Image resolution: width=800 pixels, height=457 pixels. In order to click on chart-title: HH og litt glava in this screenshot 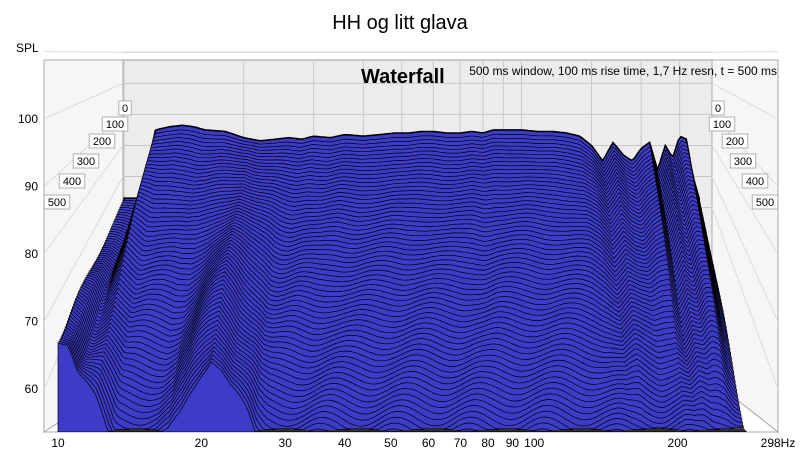, I will do `click(400, 23)`.